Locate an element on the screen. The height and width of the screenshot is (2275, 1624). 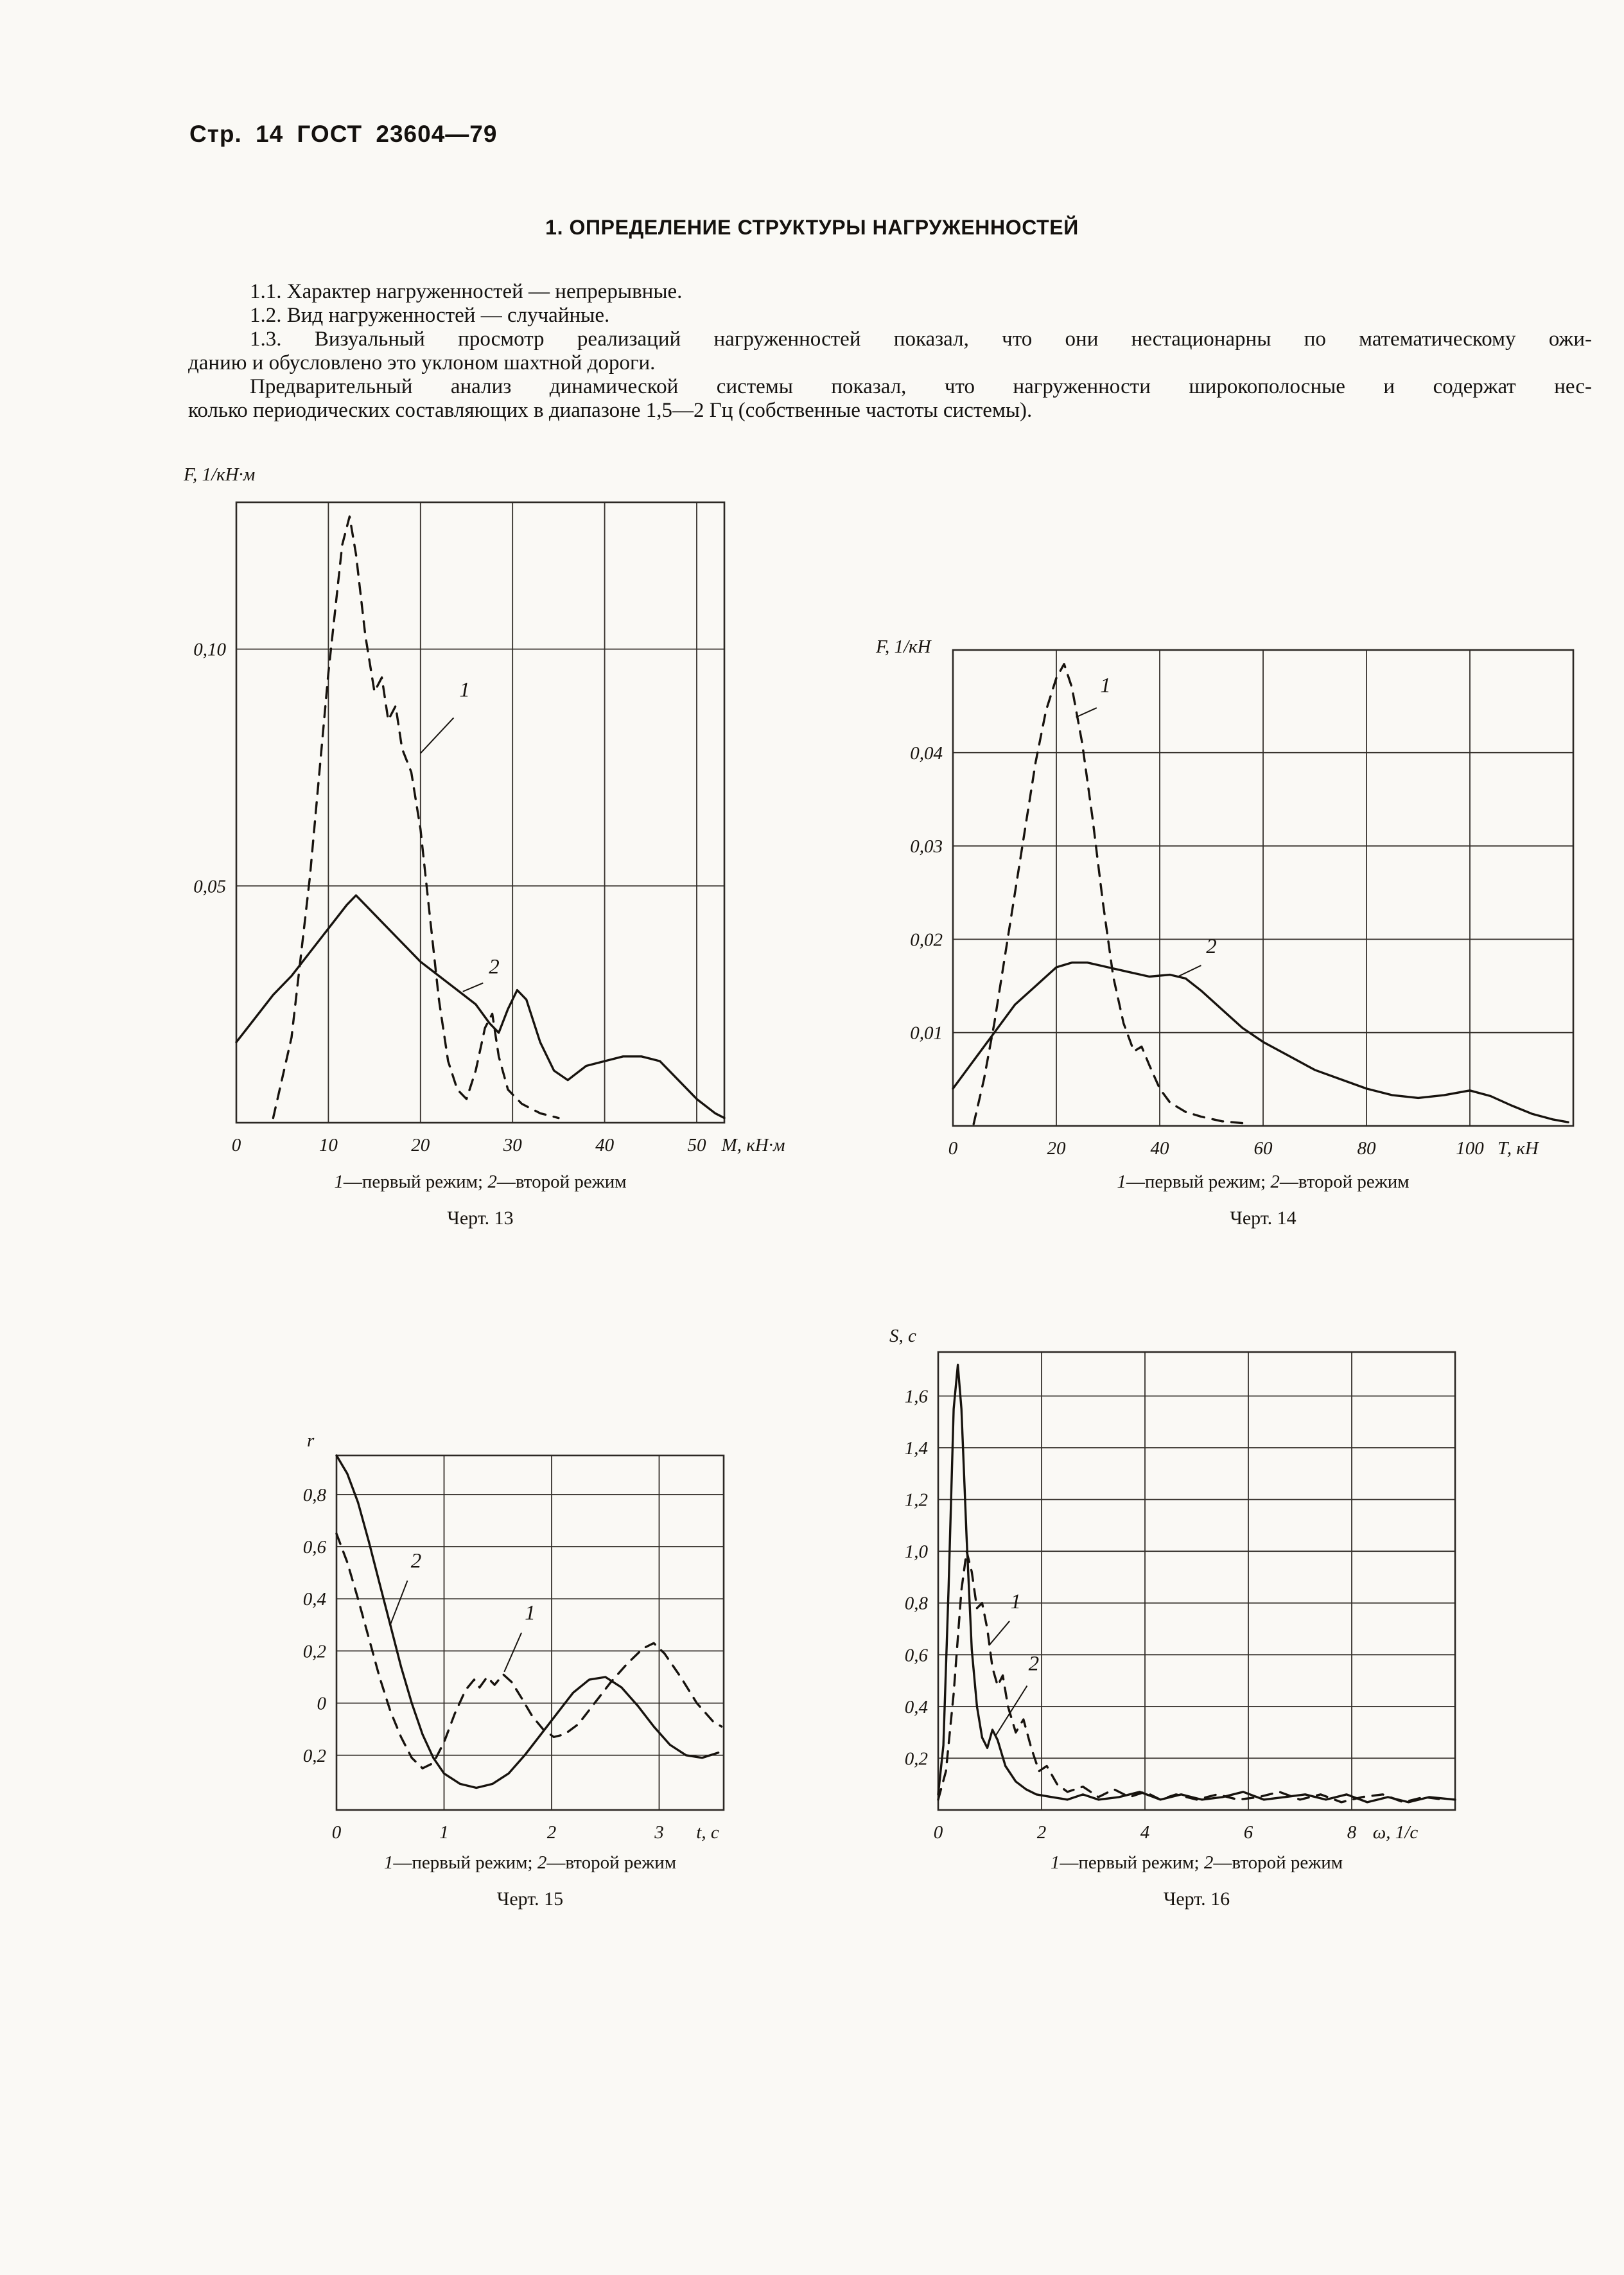
x-tick-label: 80 is located at coordinates (1368, 1148).